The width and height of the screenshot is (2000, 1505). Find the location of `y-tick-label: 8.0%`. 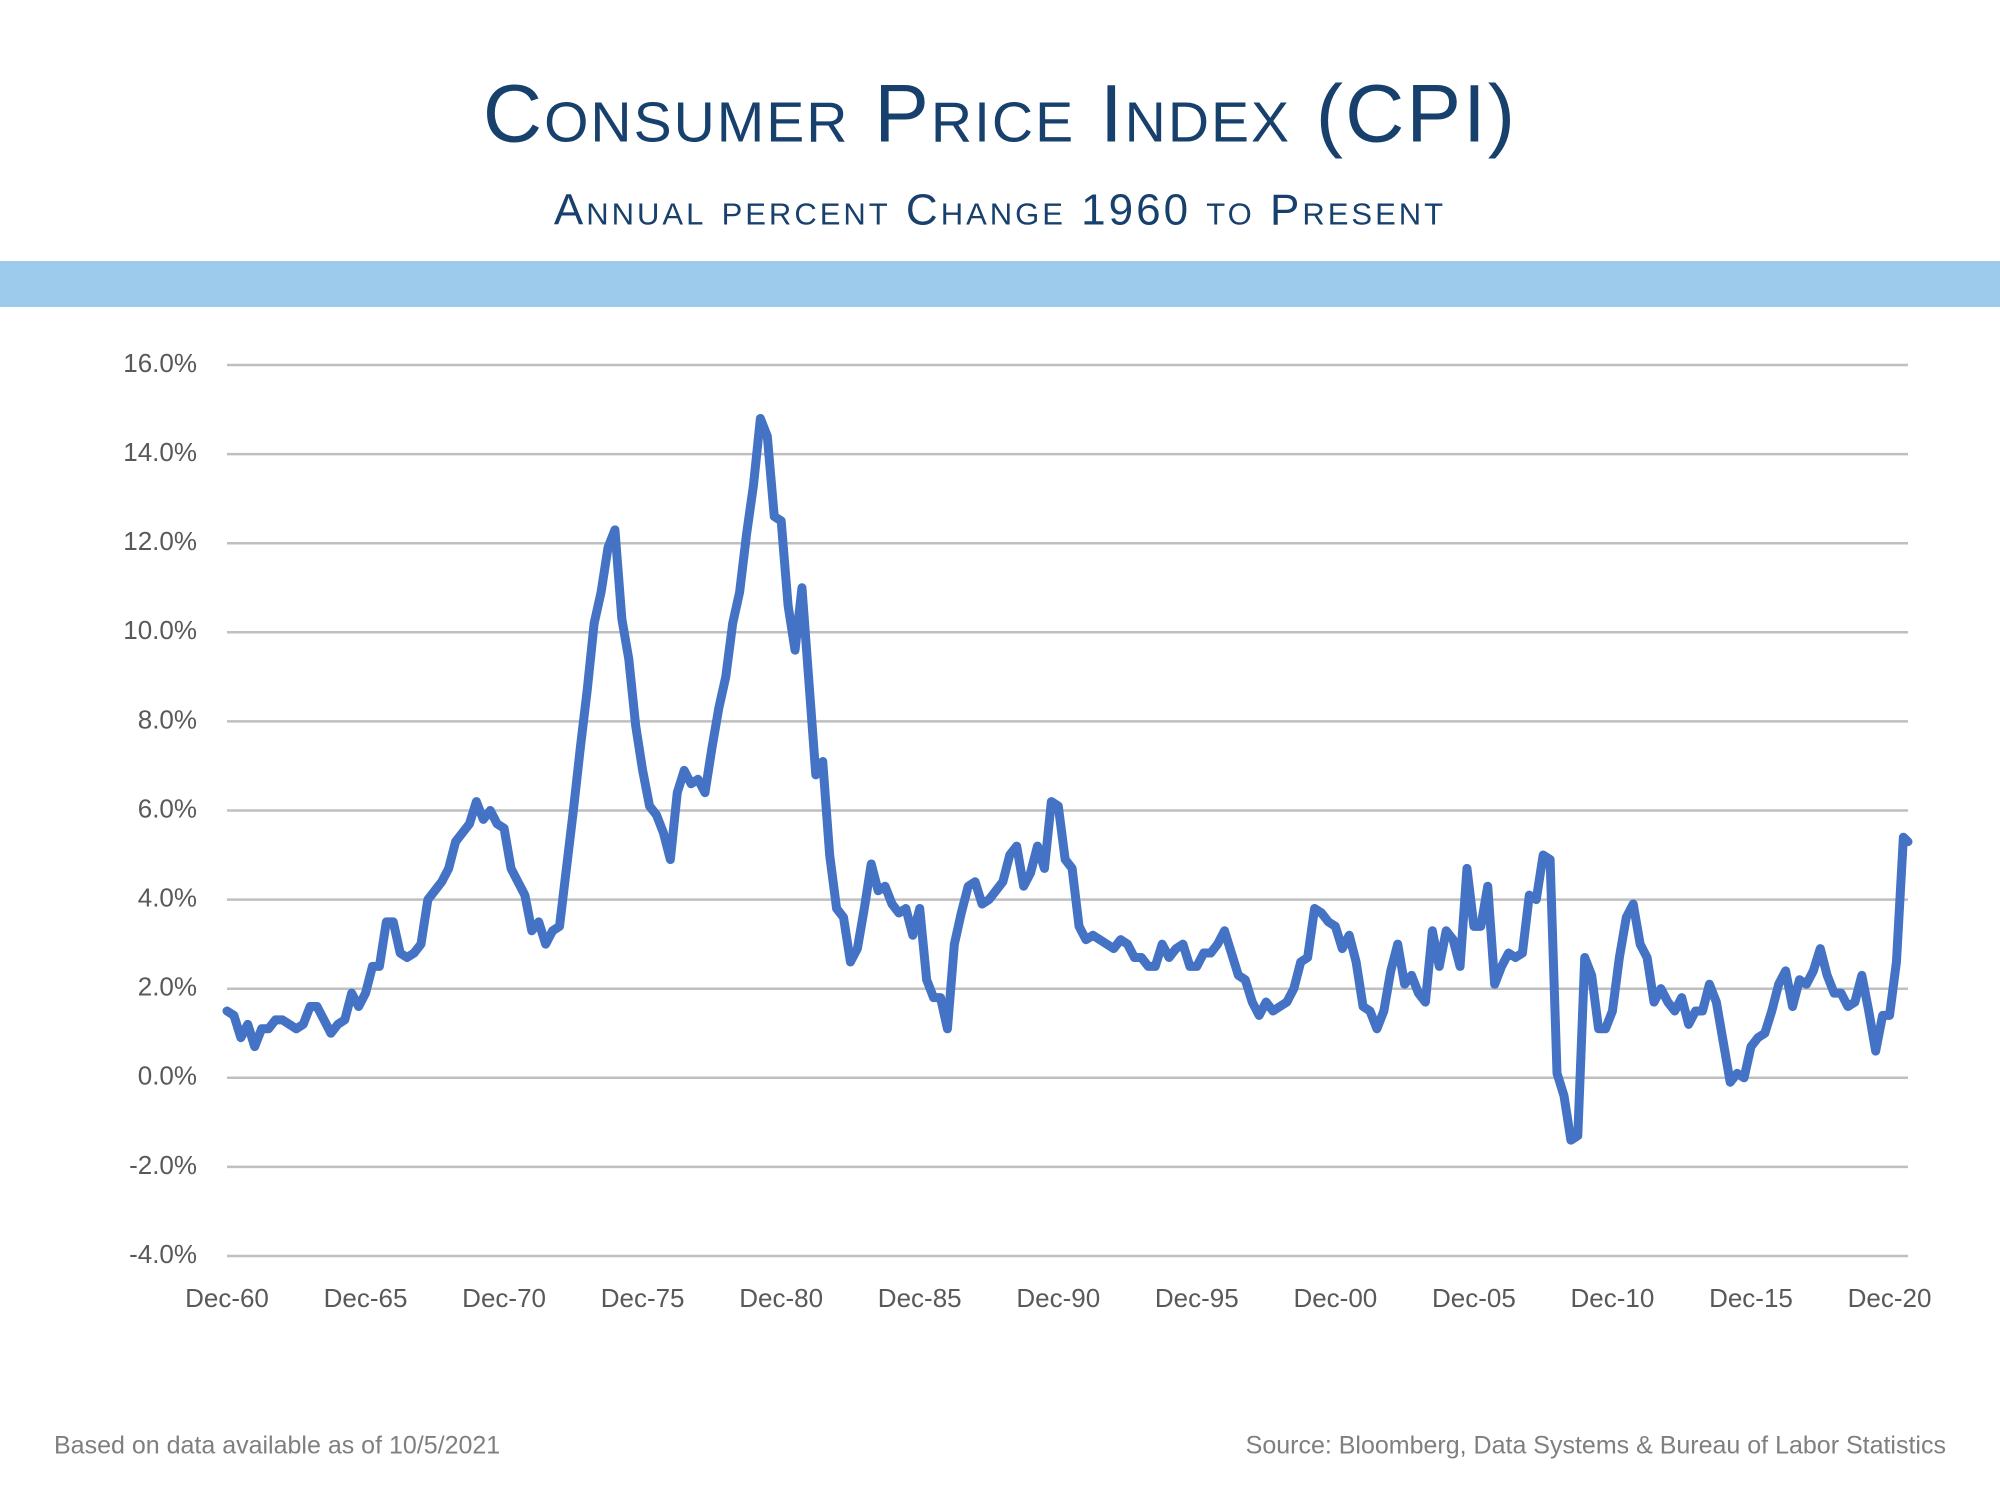

y-tick-label: 8.0% is located at coordinates (167, 719).